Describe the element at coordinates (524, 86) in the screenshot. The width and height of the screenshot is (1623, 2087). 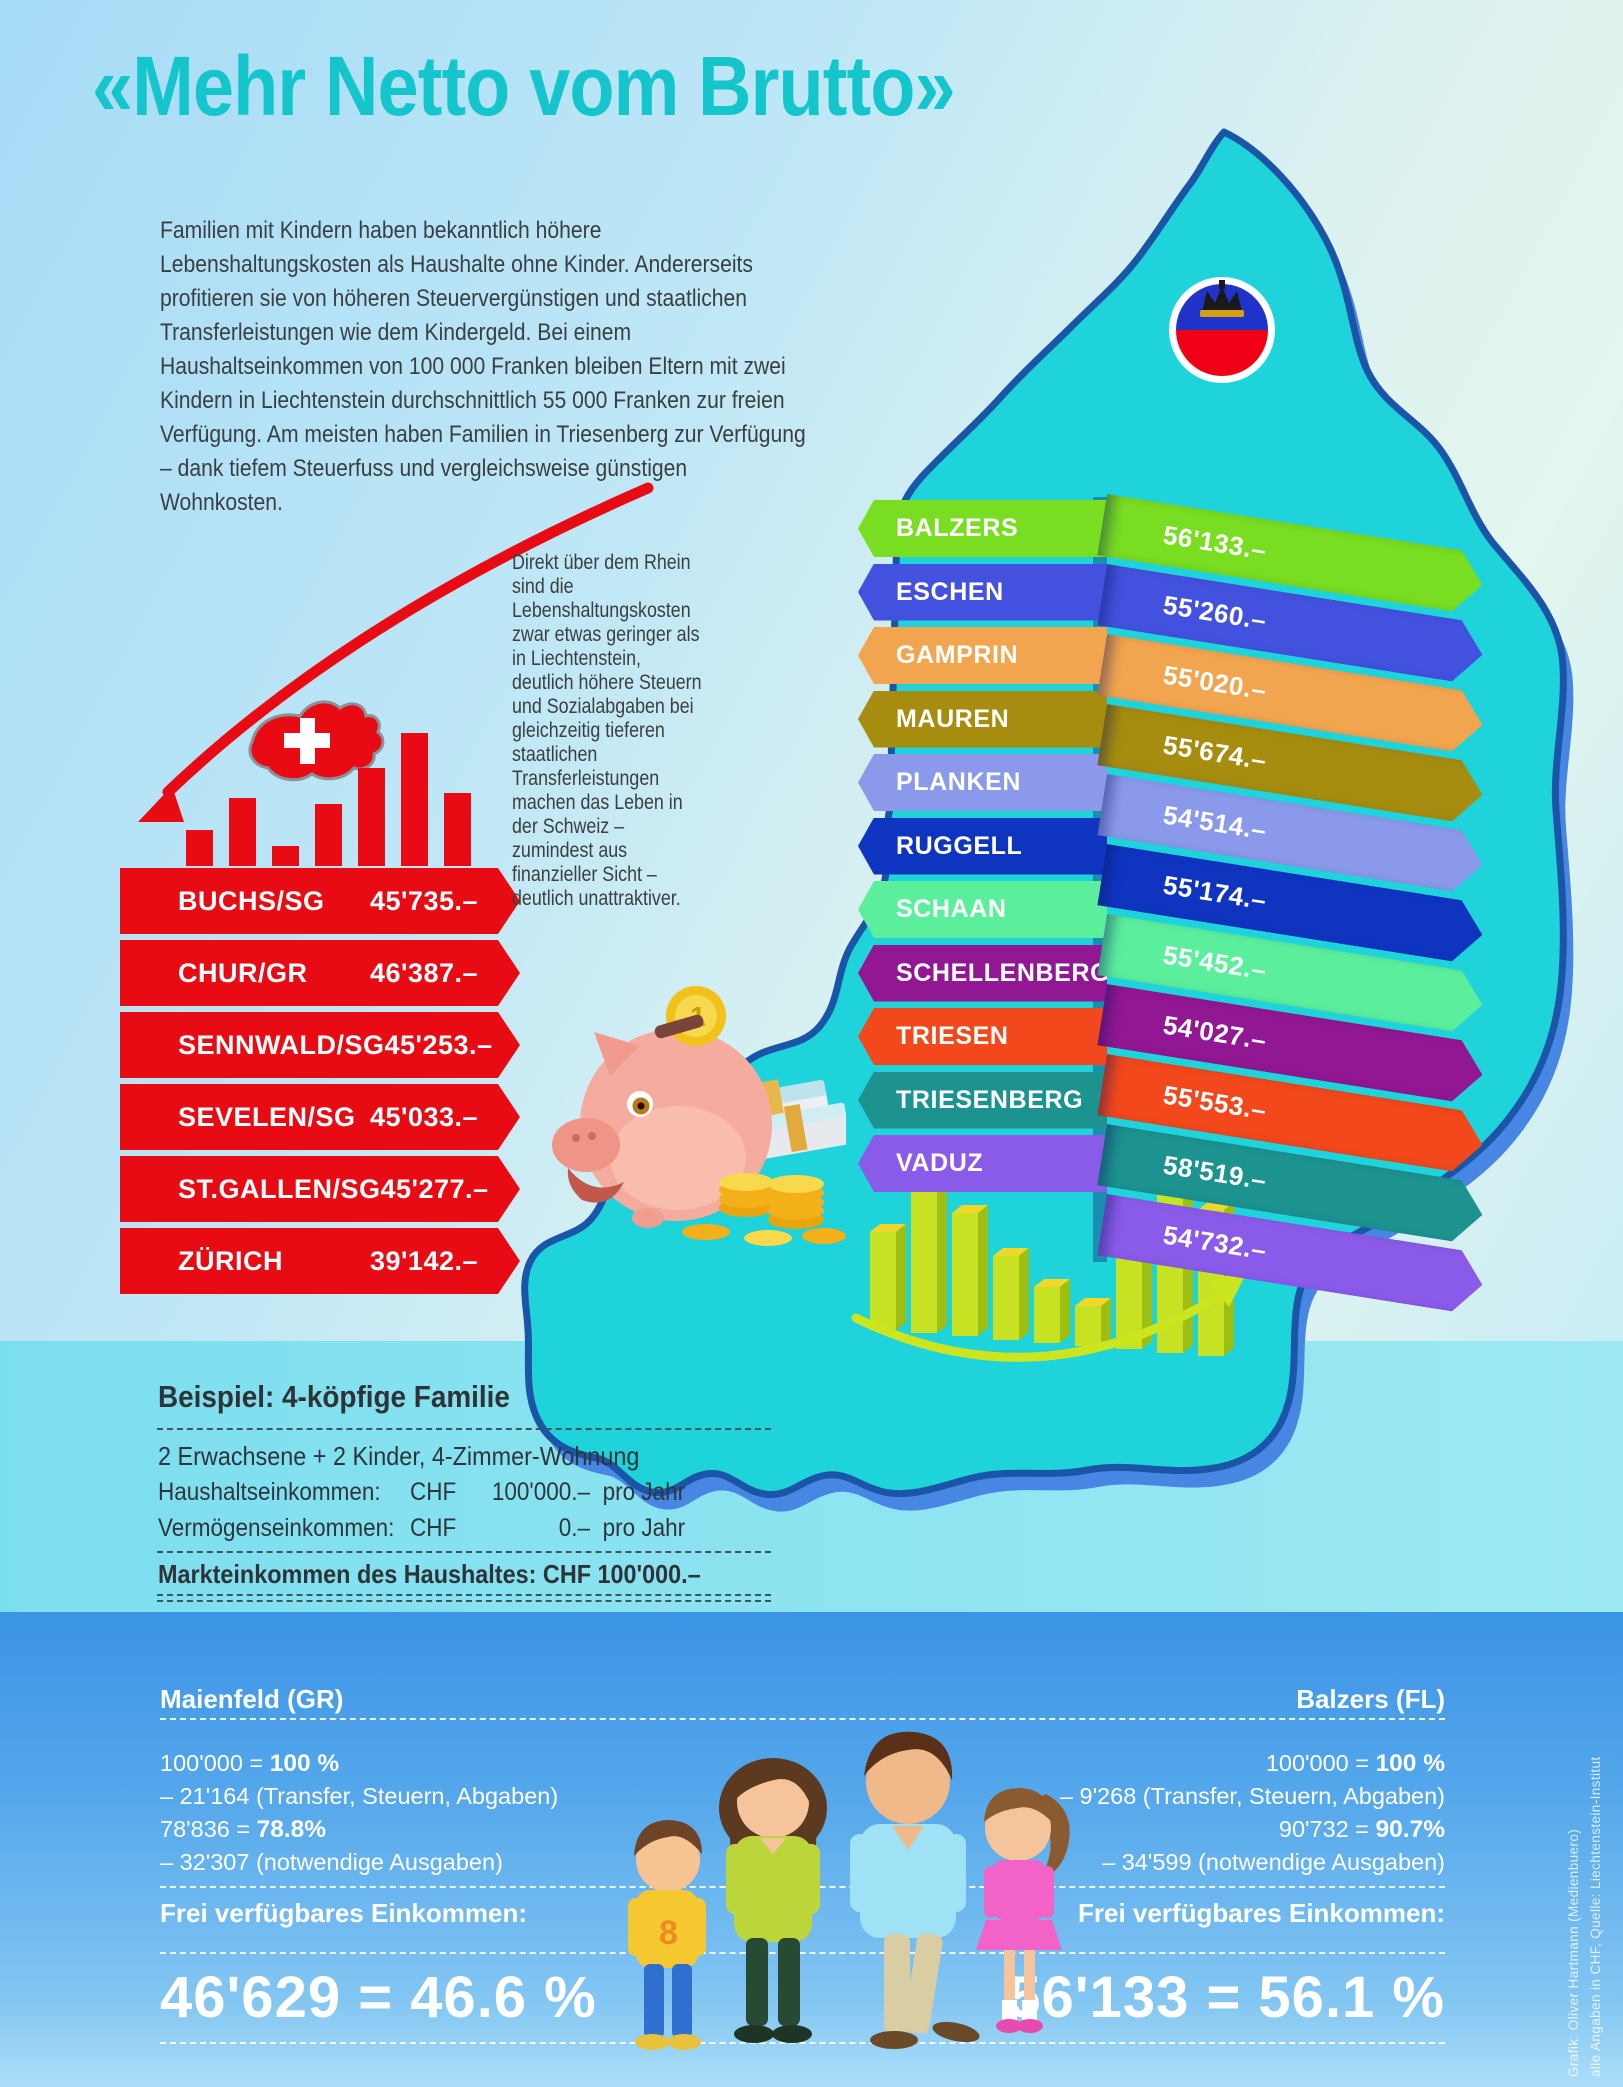
I see `page-title: «Mehr Netto vom Brutto»` at that location.